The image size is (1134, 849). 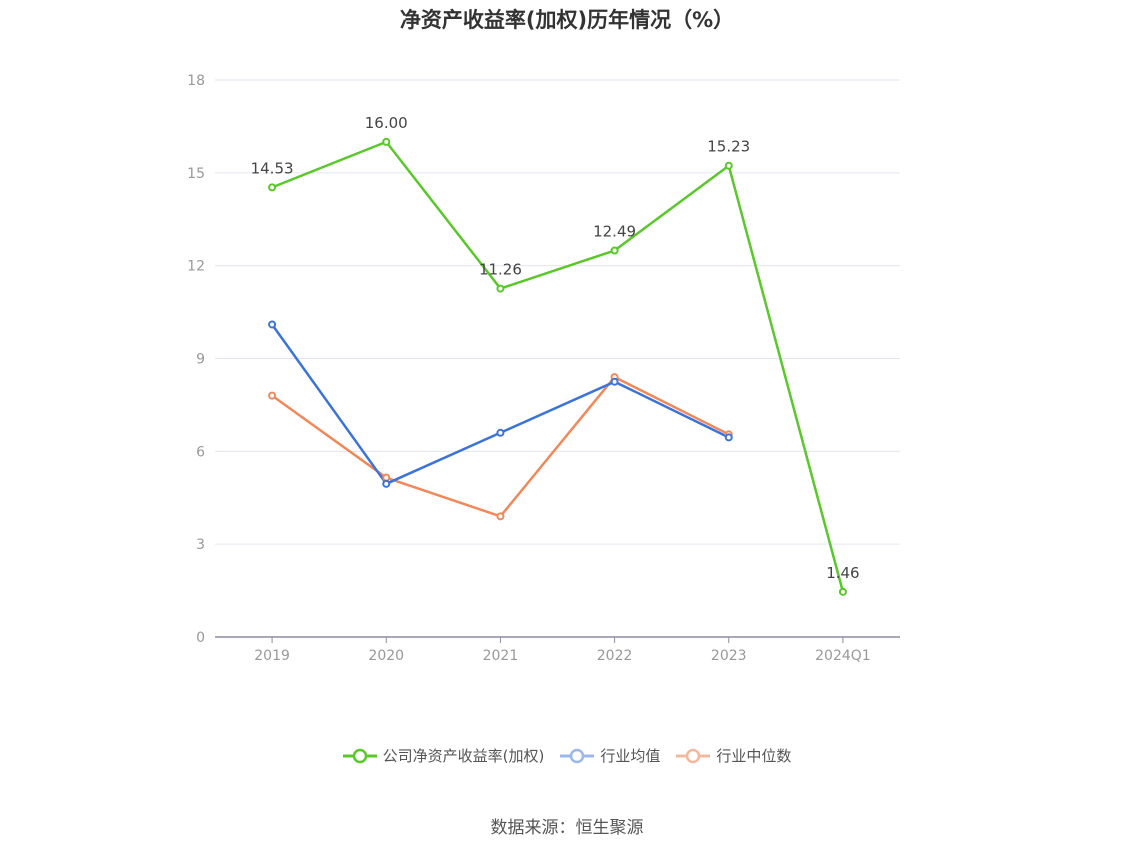 What do you see at coordinates (463, 756) in the screenshot?
I see `legend-label-company-roe: 公司净资产收益率(加权)` at bounding box center [463, 756].